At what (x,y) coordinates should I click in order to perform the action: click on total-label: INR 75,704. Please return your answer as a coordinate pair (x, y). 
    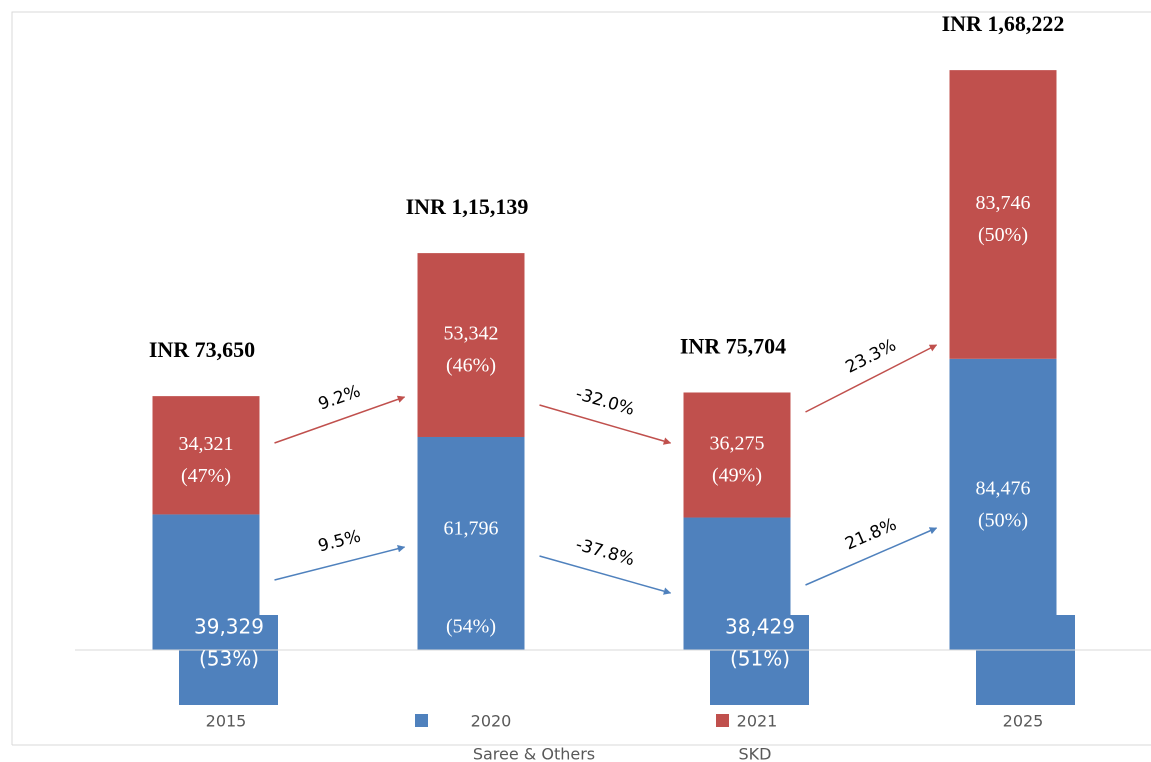
    Looking at the image, I should click on (733, 346).